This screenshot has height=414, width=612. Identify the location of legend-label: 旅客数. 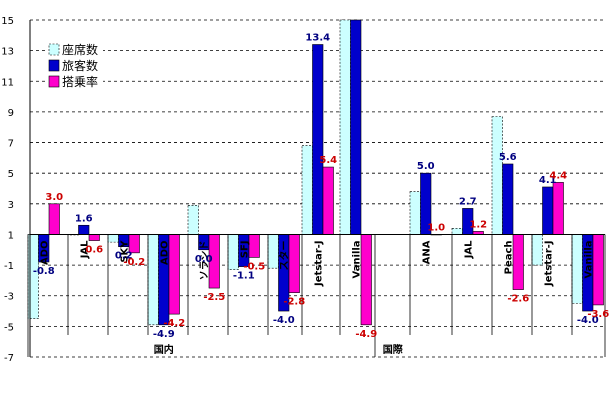
(80, 65).